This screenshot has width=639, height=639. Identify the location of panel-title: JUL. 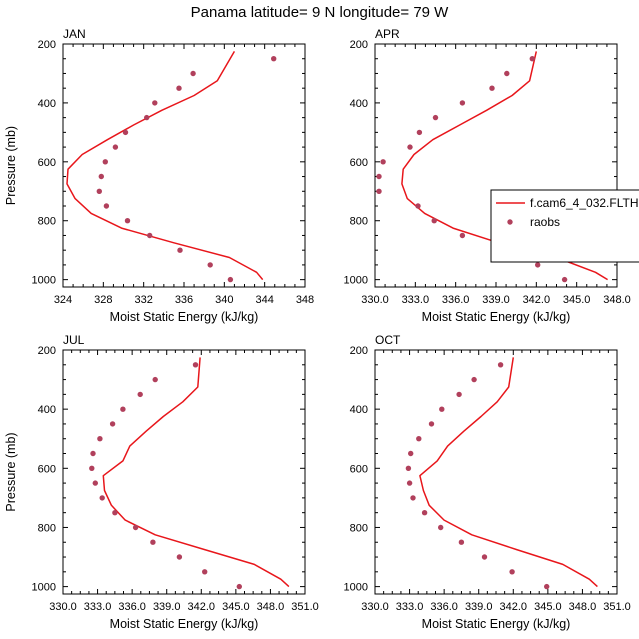
(74, 340).